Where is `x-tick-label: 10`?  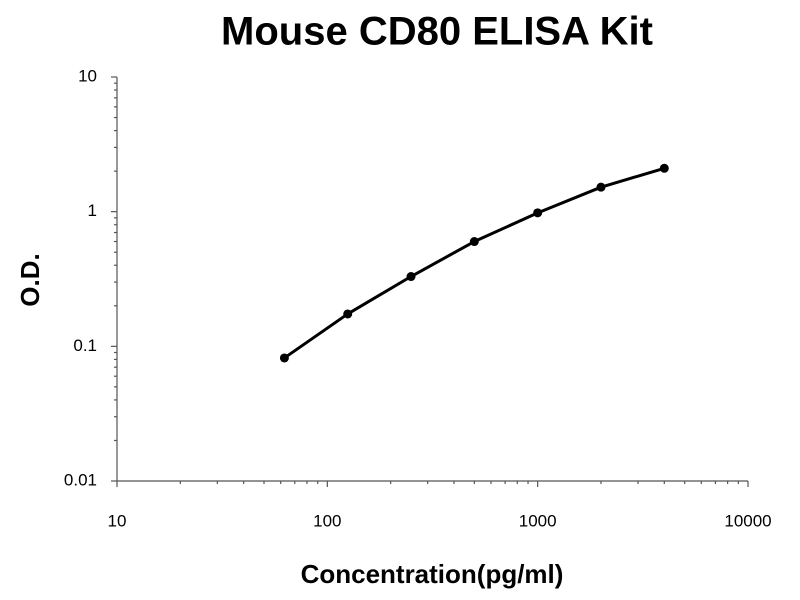
x-tick-label: 10 is located at coordinates (117, 520).